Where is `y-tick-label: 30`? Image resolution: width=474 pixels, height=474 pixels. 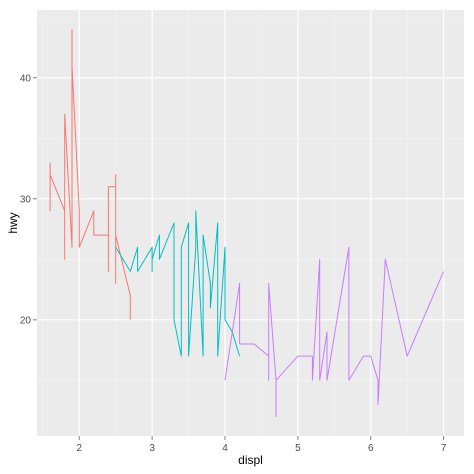 y-tick-label: 30 is located at coordinates (26, 199).